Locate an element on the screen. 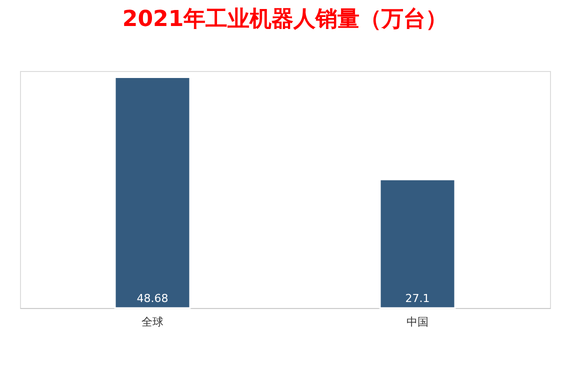  data-label: 27.1 is located at coordinates (417, 298).